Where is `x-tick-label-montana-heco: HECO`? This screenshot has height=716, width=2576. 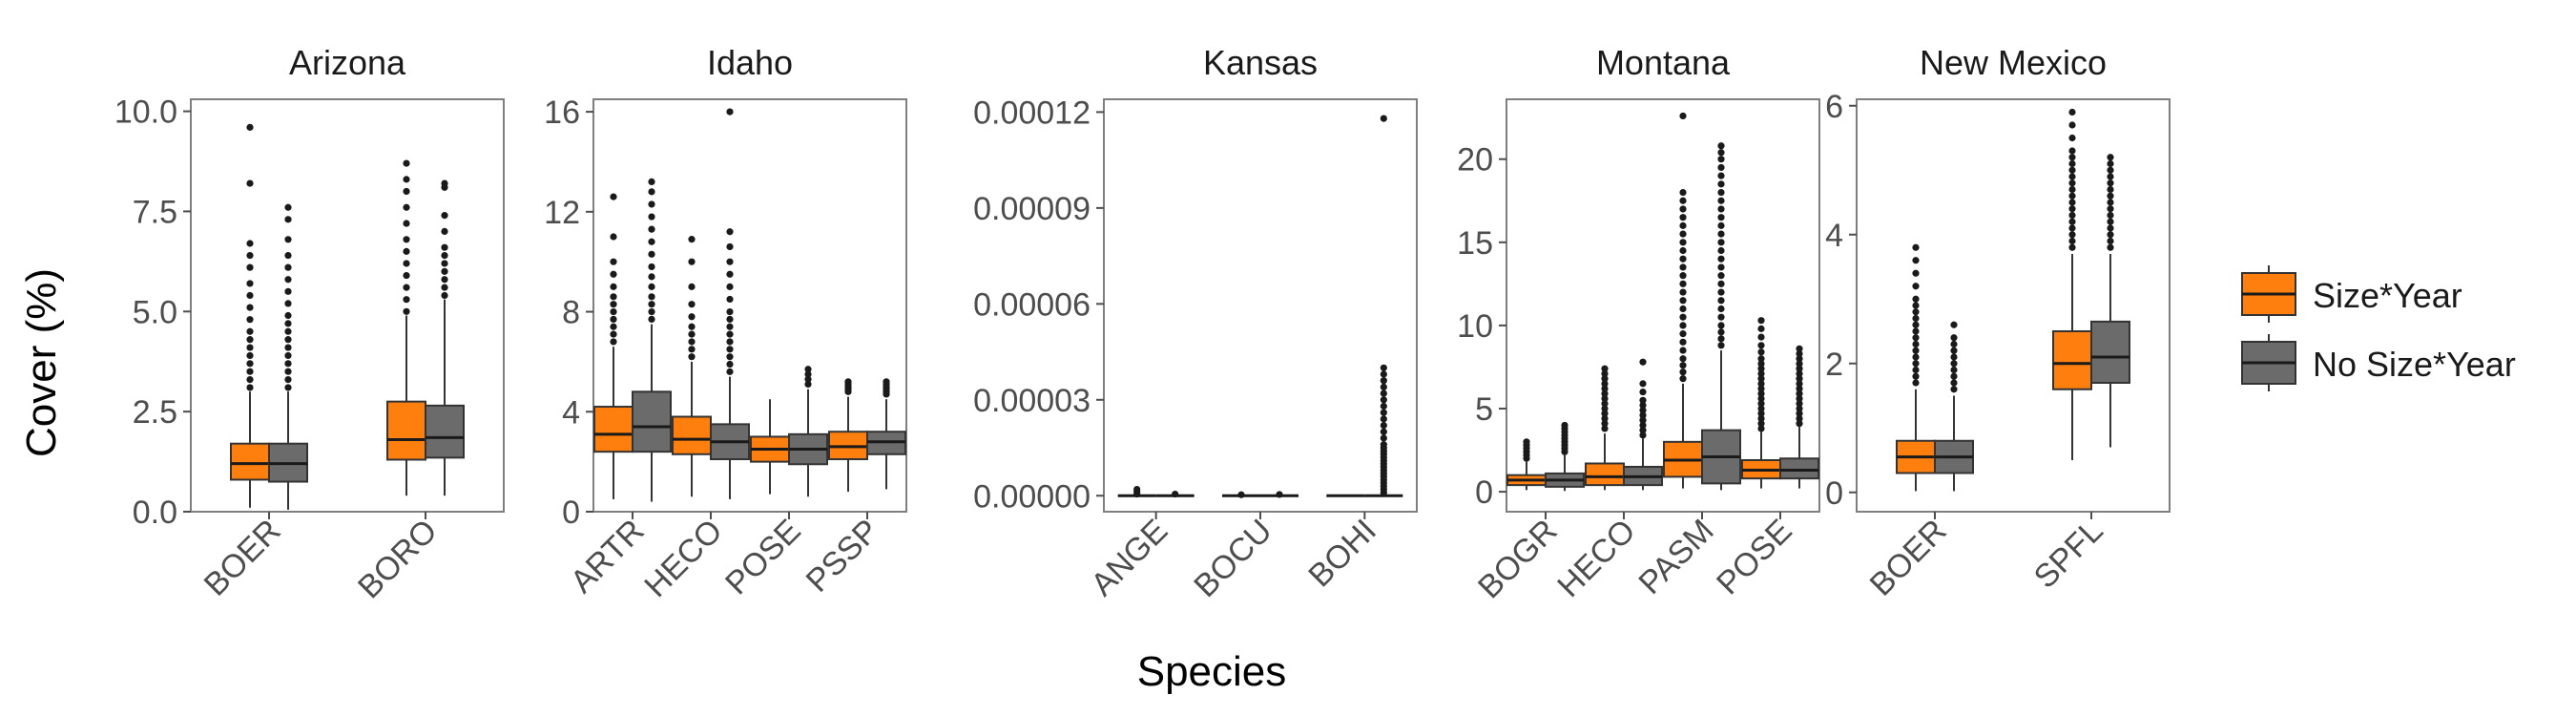
x-tick-label-montana-heco: HECO is located at coordinates (1596, 558).